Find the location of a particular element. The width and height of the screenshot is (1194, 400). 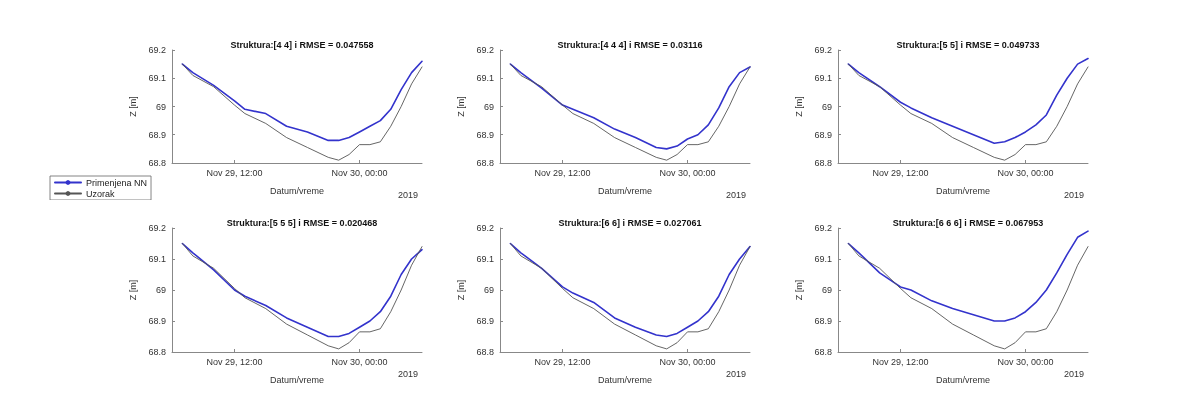

legend-label: Primenjena NN is located at coordinates (117, 182).